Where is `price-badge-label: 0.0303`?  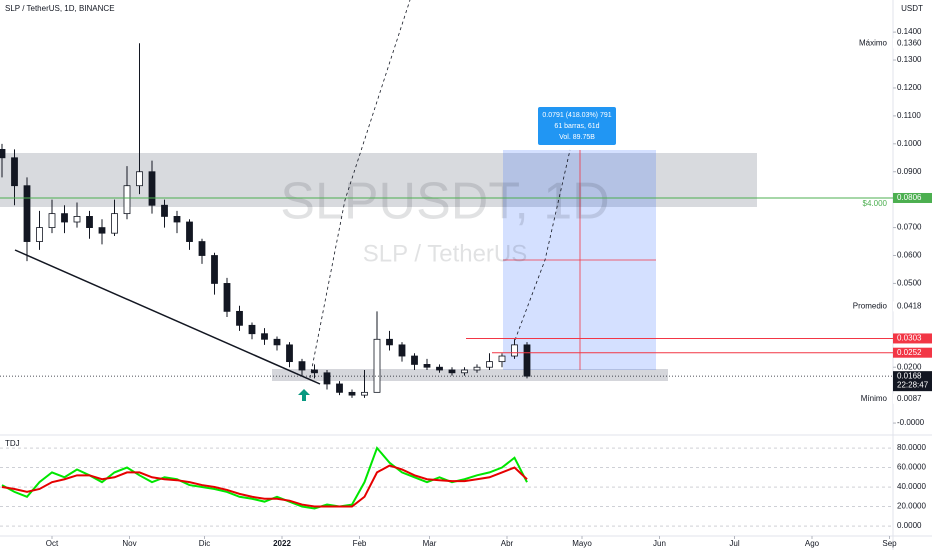 price-badge-label: 0.0303 is located at coordinates (909, 338).